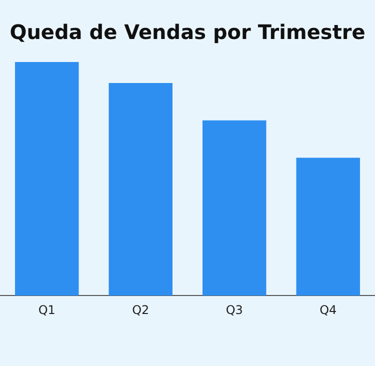 This screenshot has width=375, height=366. I want to click on x-tick-label: Q2, so click(141, 309).